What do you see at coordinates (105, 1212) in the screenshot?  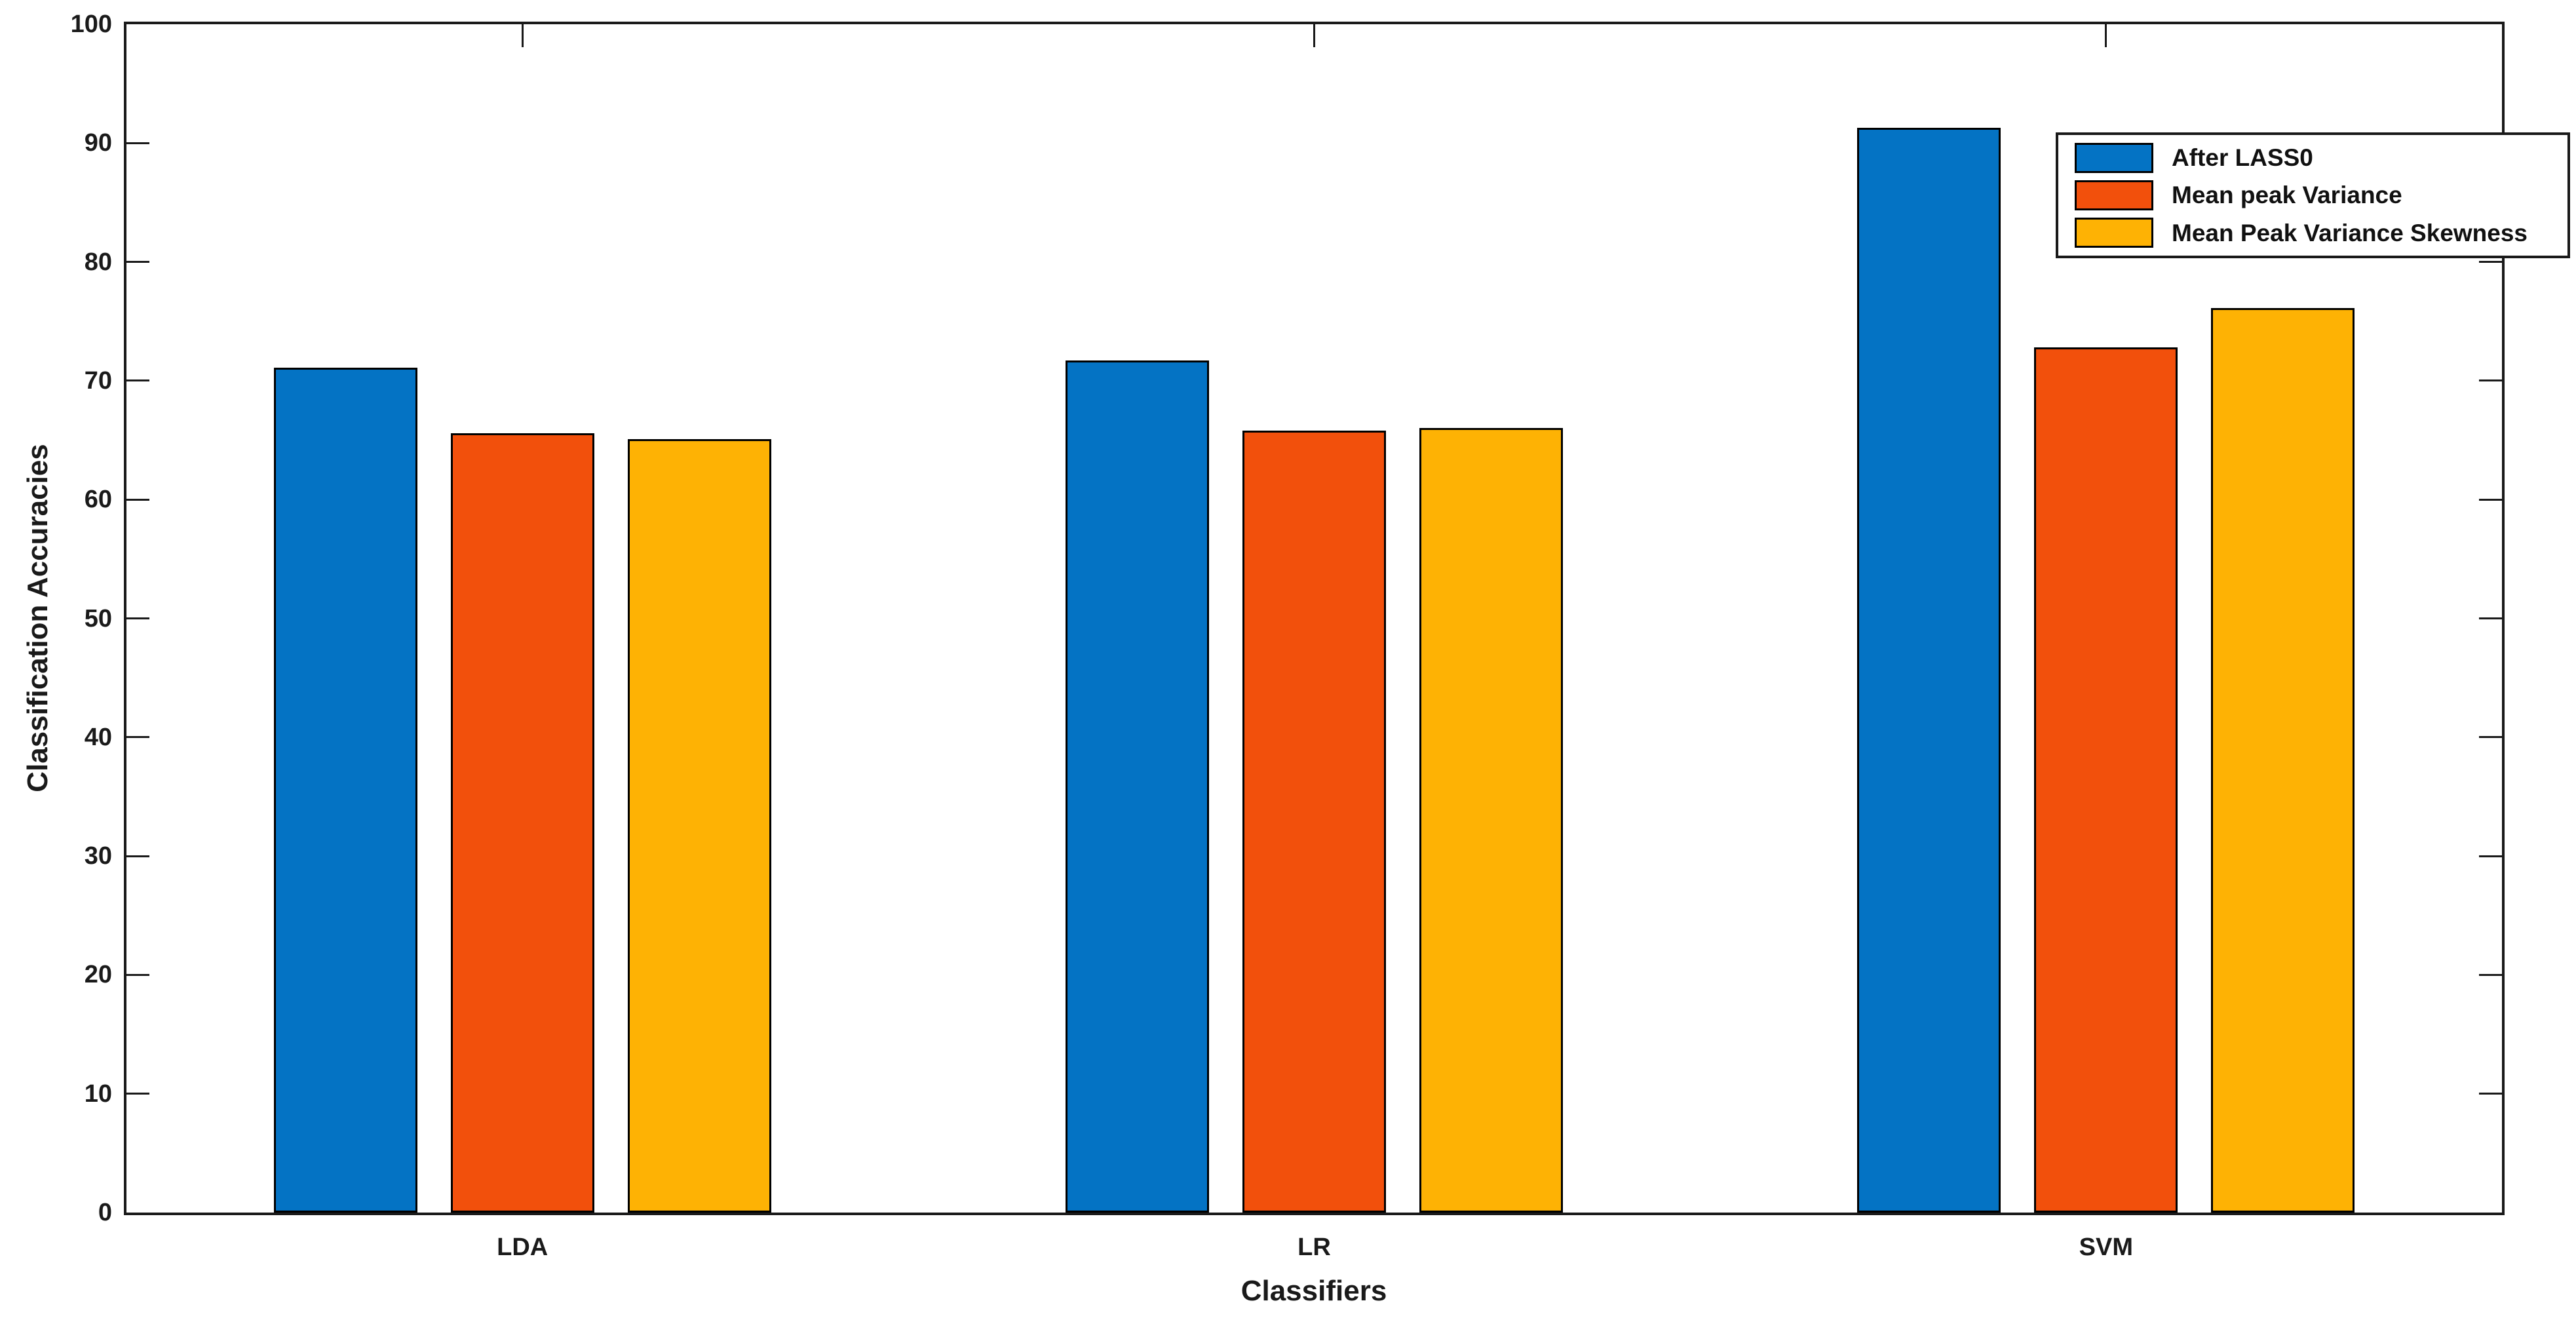 I see `y-tick-label-0: 0` at bounding box center [105, 1212].